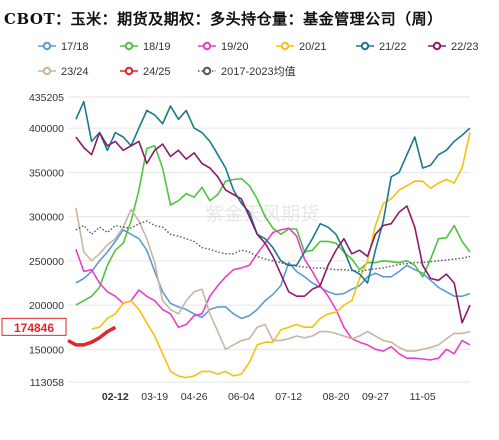 The width and height of the screenshot is (499, 440). I want to click on x-tick-label: 11-05, so click(423, 397).